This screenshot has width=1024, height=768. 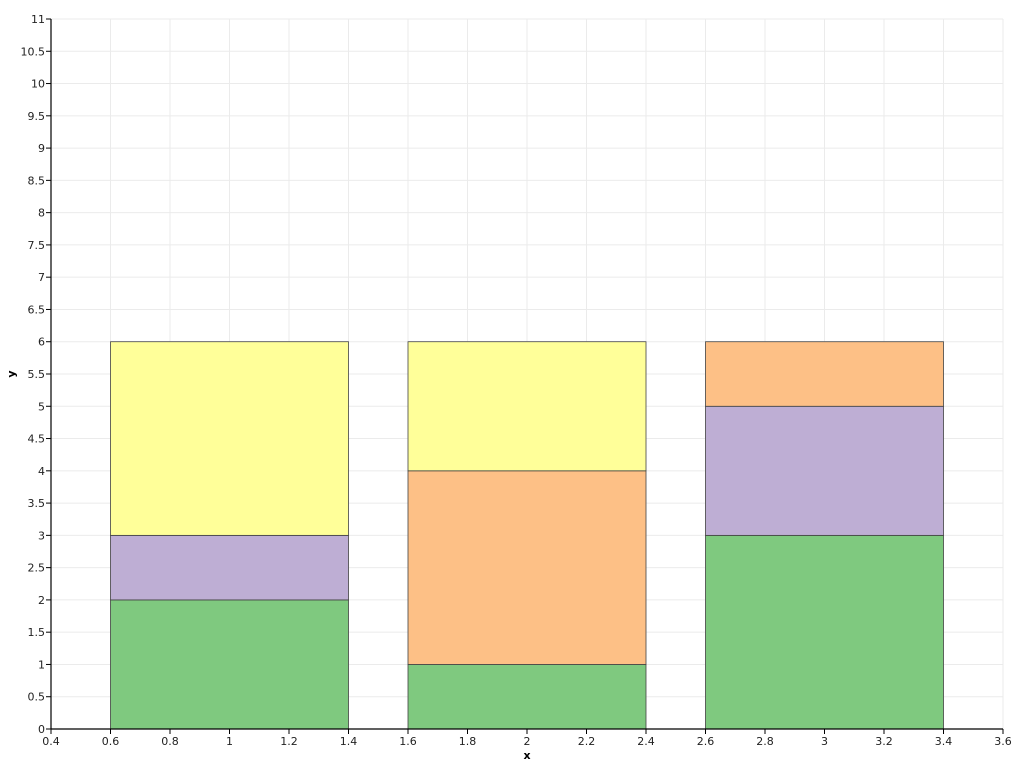 I want to click on x-tick-label: 1.6, so click(x=408, y=741).